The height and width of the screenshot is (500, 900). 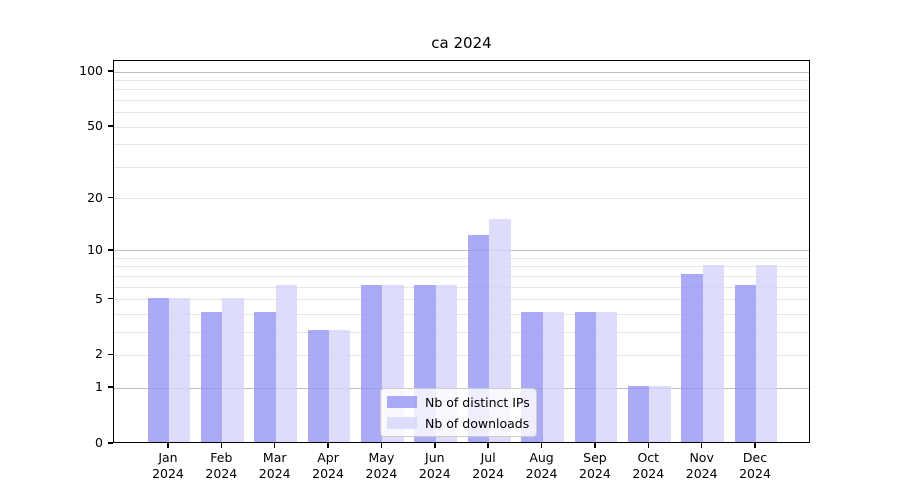 I want to click on x-tick-label: Apr 2024, so click(x=328, y=466).